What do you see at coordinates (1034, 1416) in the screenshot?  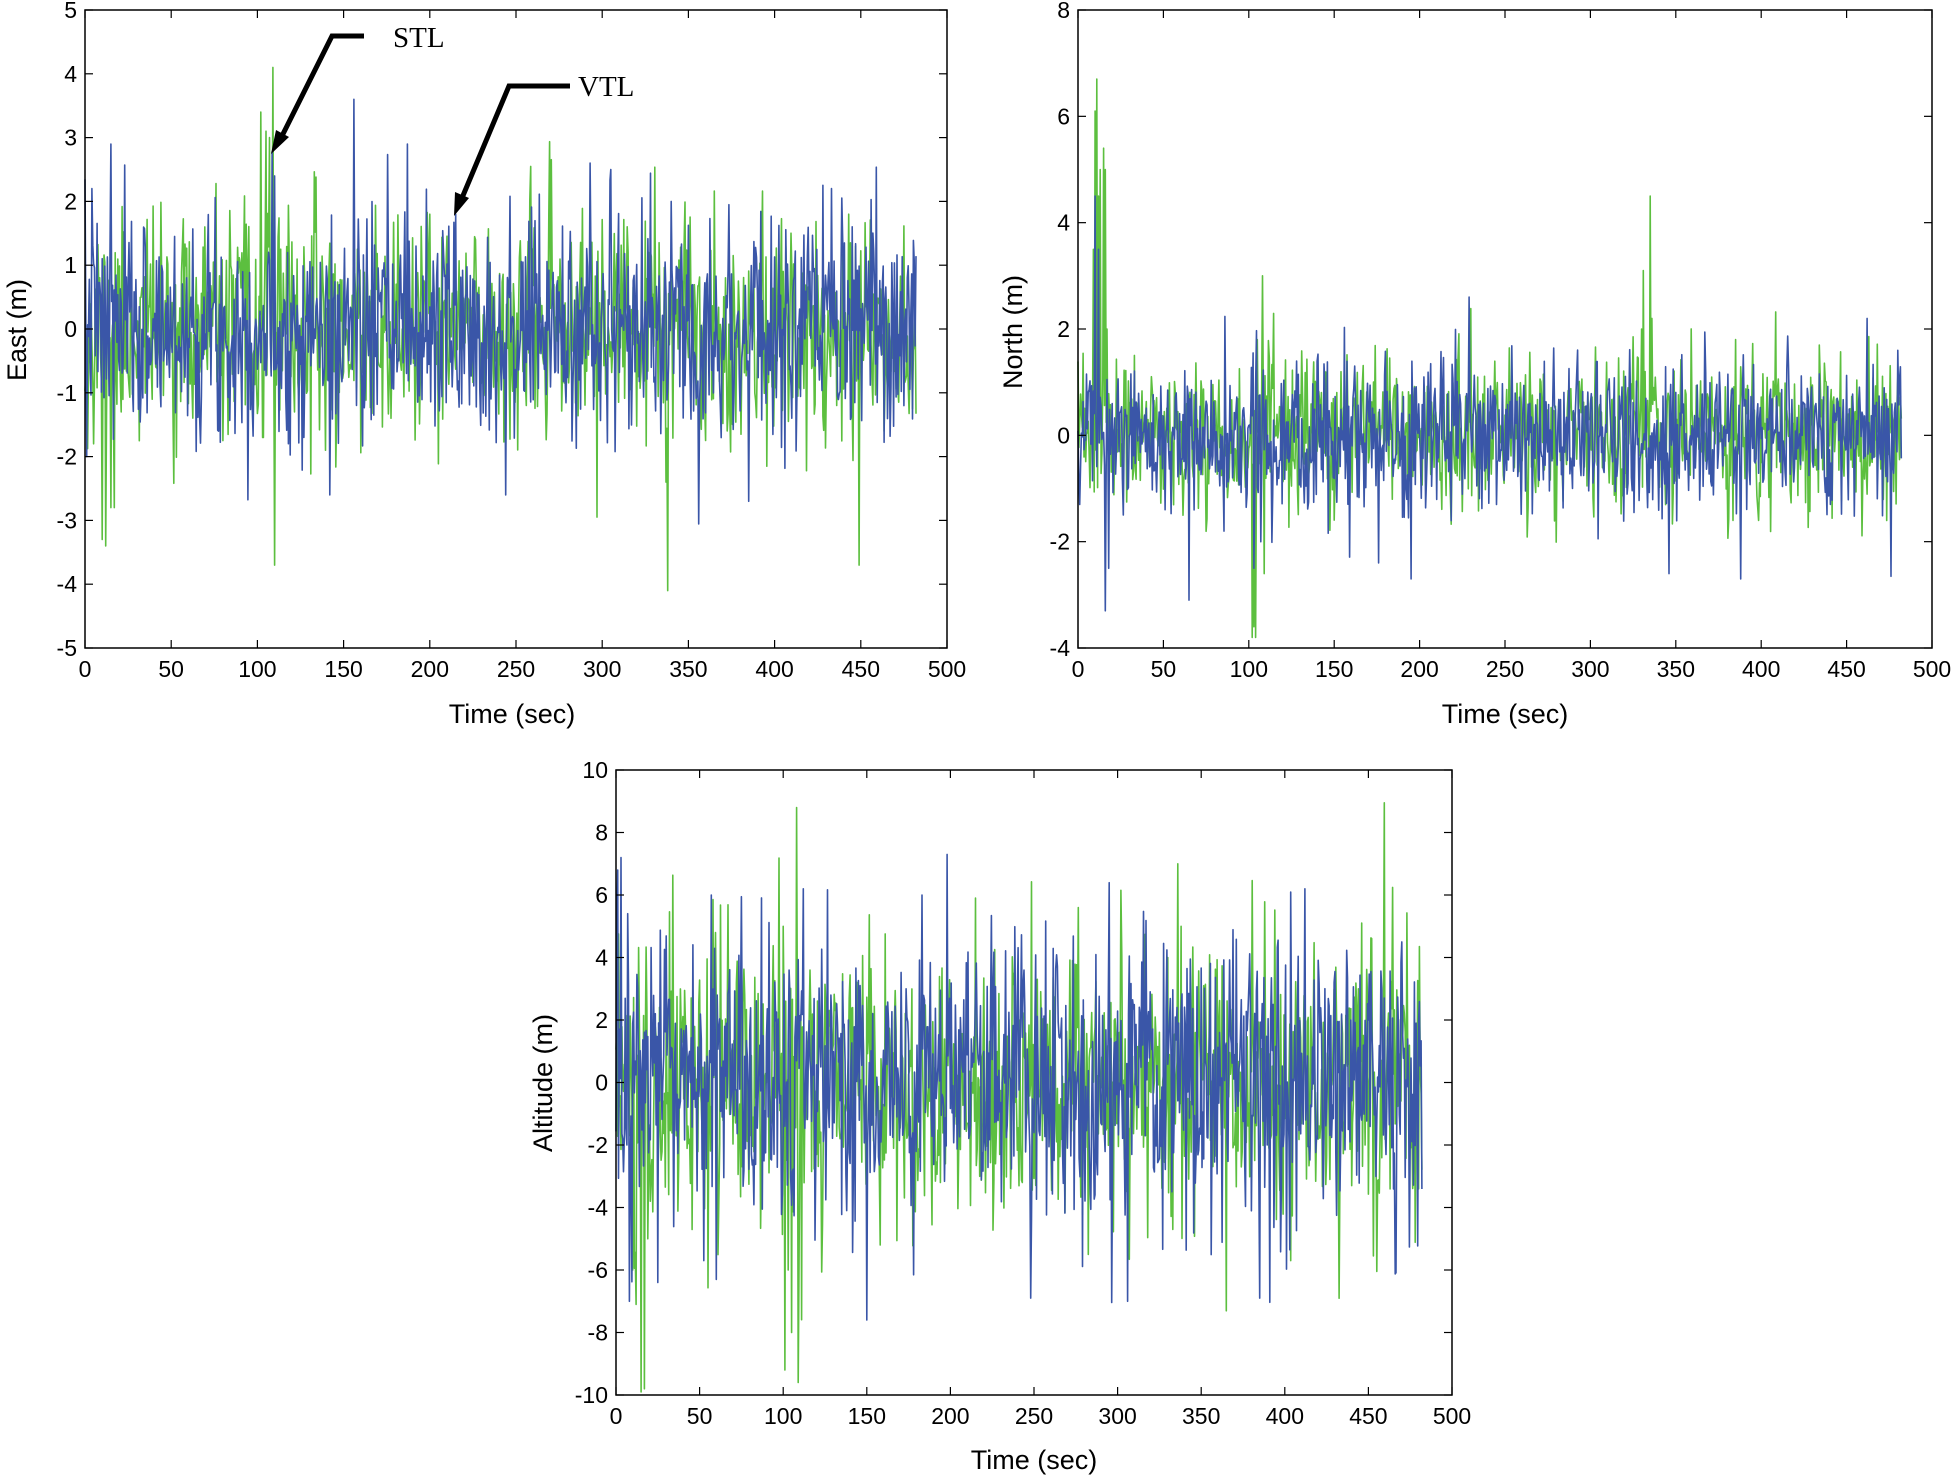 I see `altitude-x-tick-label: 250` at bounding box center [1034, 1416].